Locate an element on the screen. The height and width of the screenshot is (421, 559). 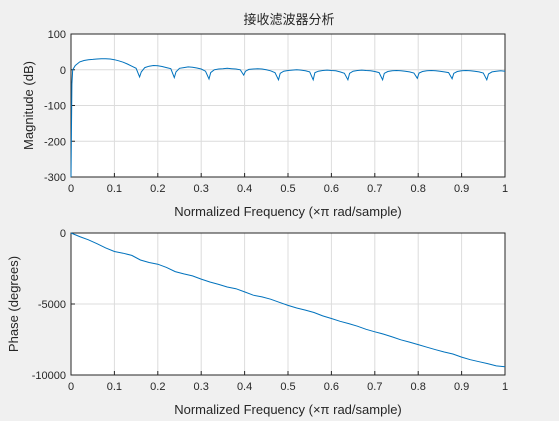
phase-x-tick-label: 0.1 is located at coordinates (114, 387).